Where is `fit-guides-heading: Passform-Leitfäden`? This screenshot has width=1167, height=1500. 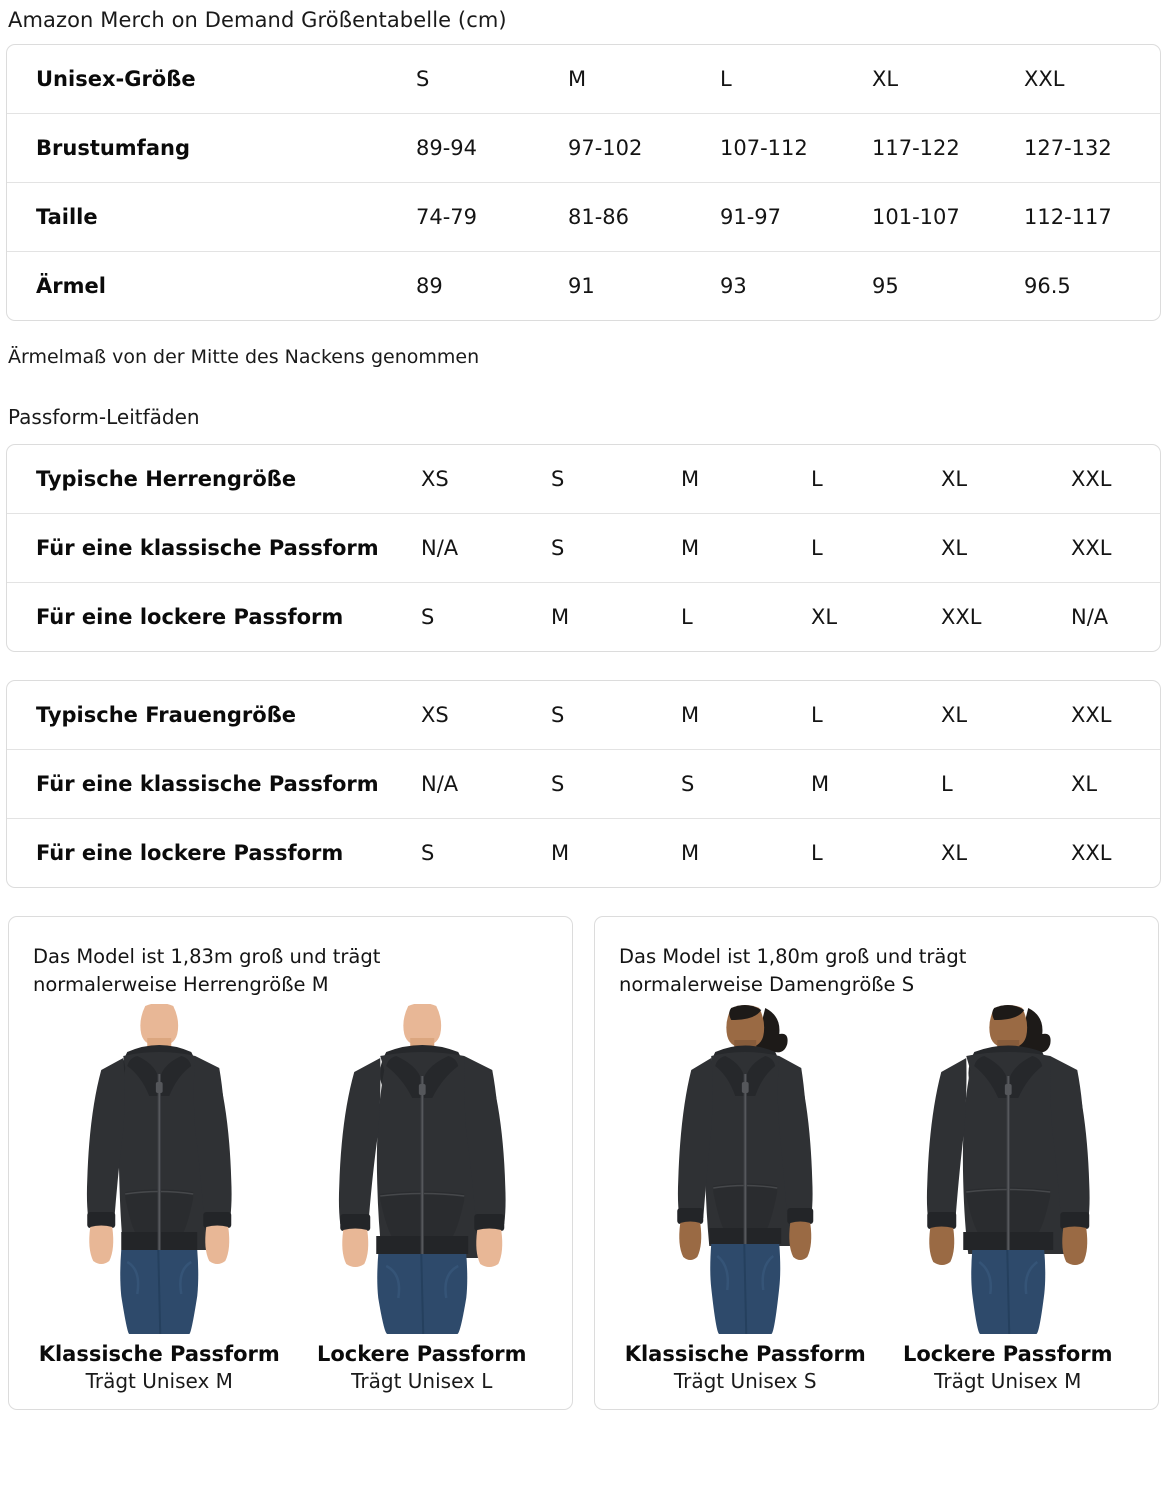
fit-guides-heading: Passform-Leitfäden is located at coordinates (104, 416).